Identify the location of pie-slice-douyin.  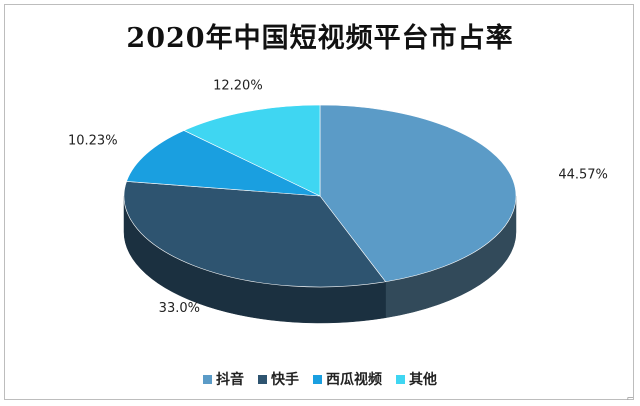
(418, 193).